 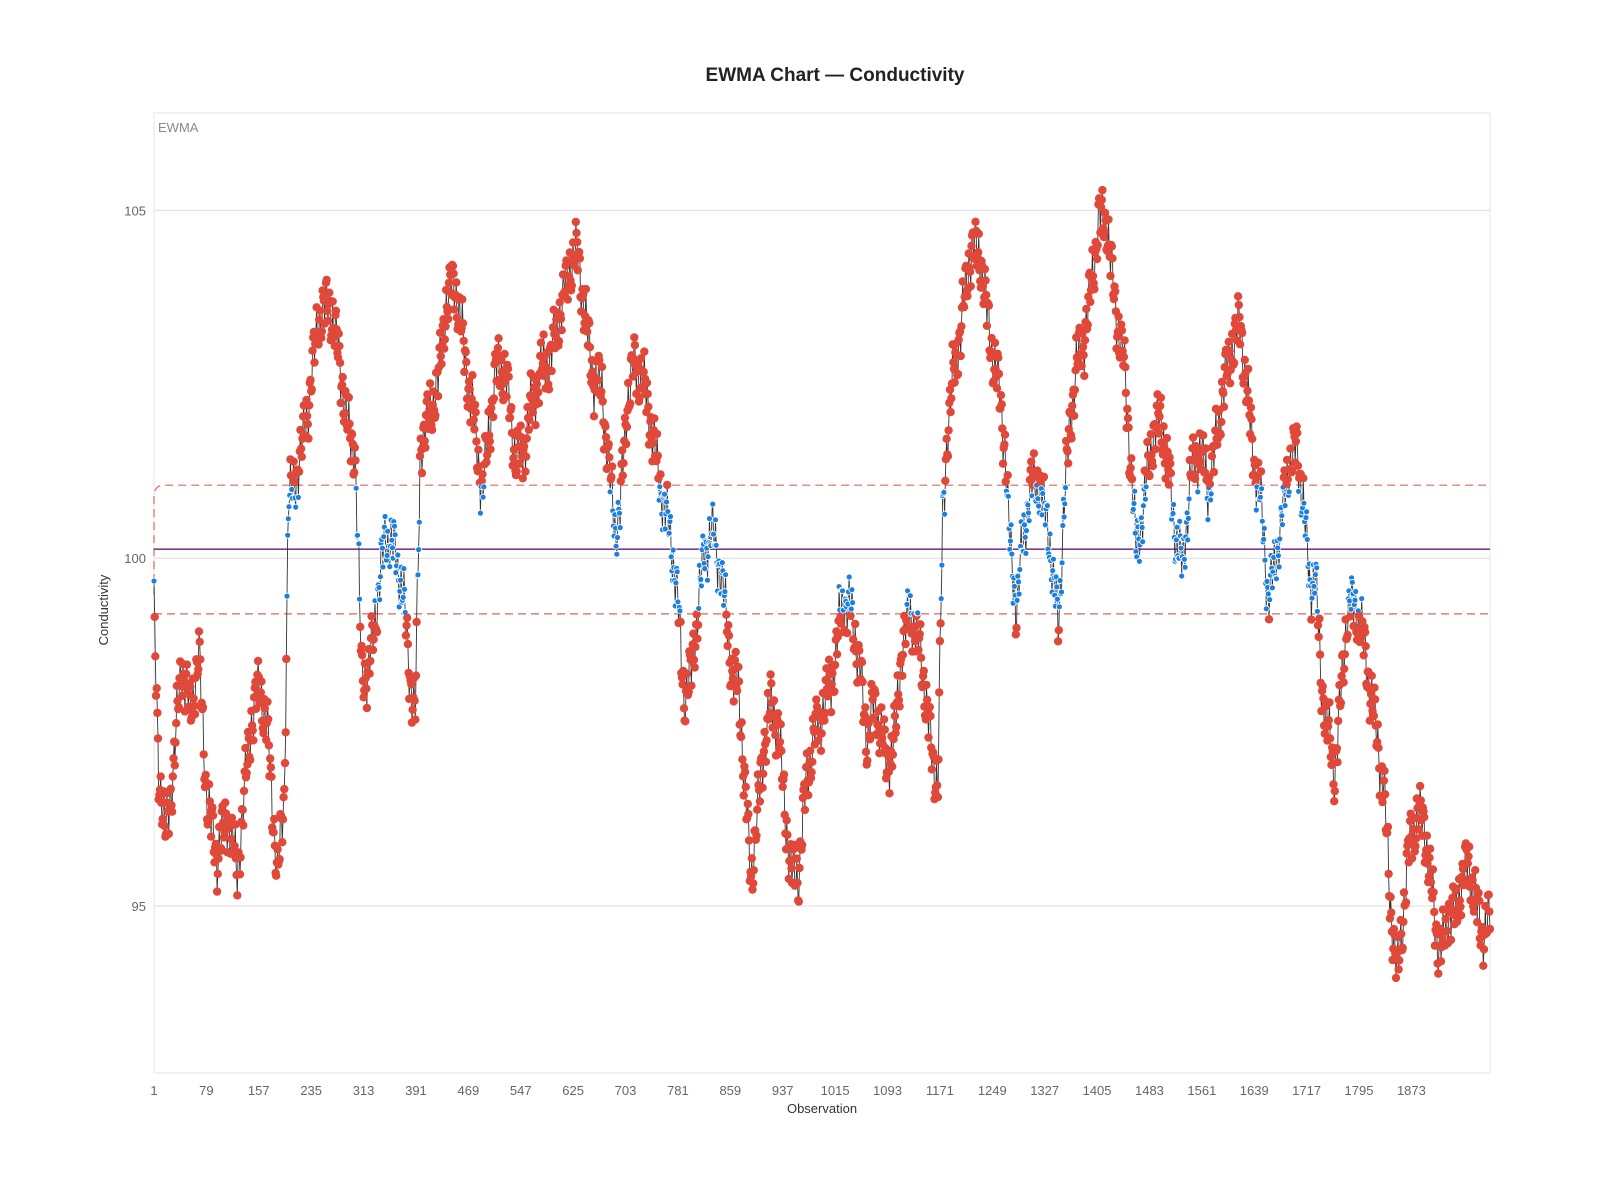 What do you see at coordinates (139, 906) in the screenshot?
I see `y-tick-label: 95` at bounding box center [139, 906].